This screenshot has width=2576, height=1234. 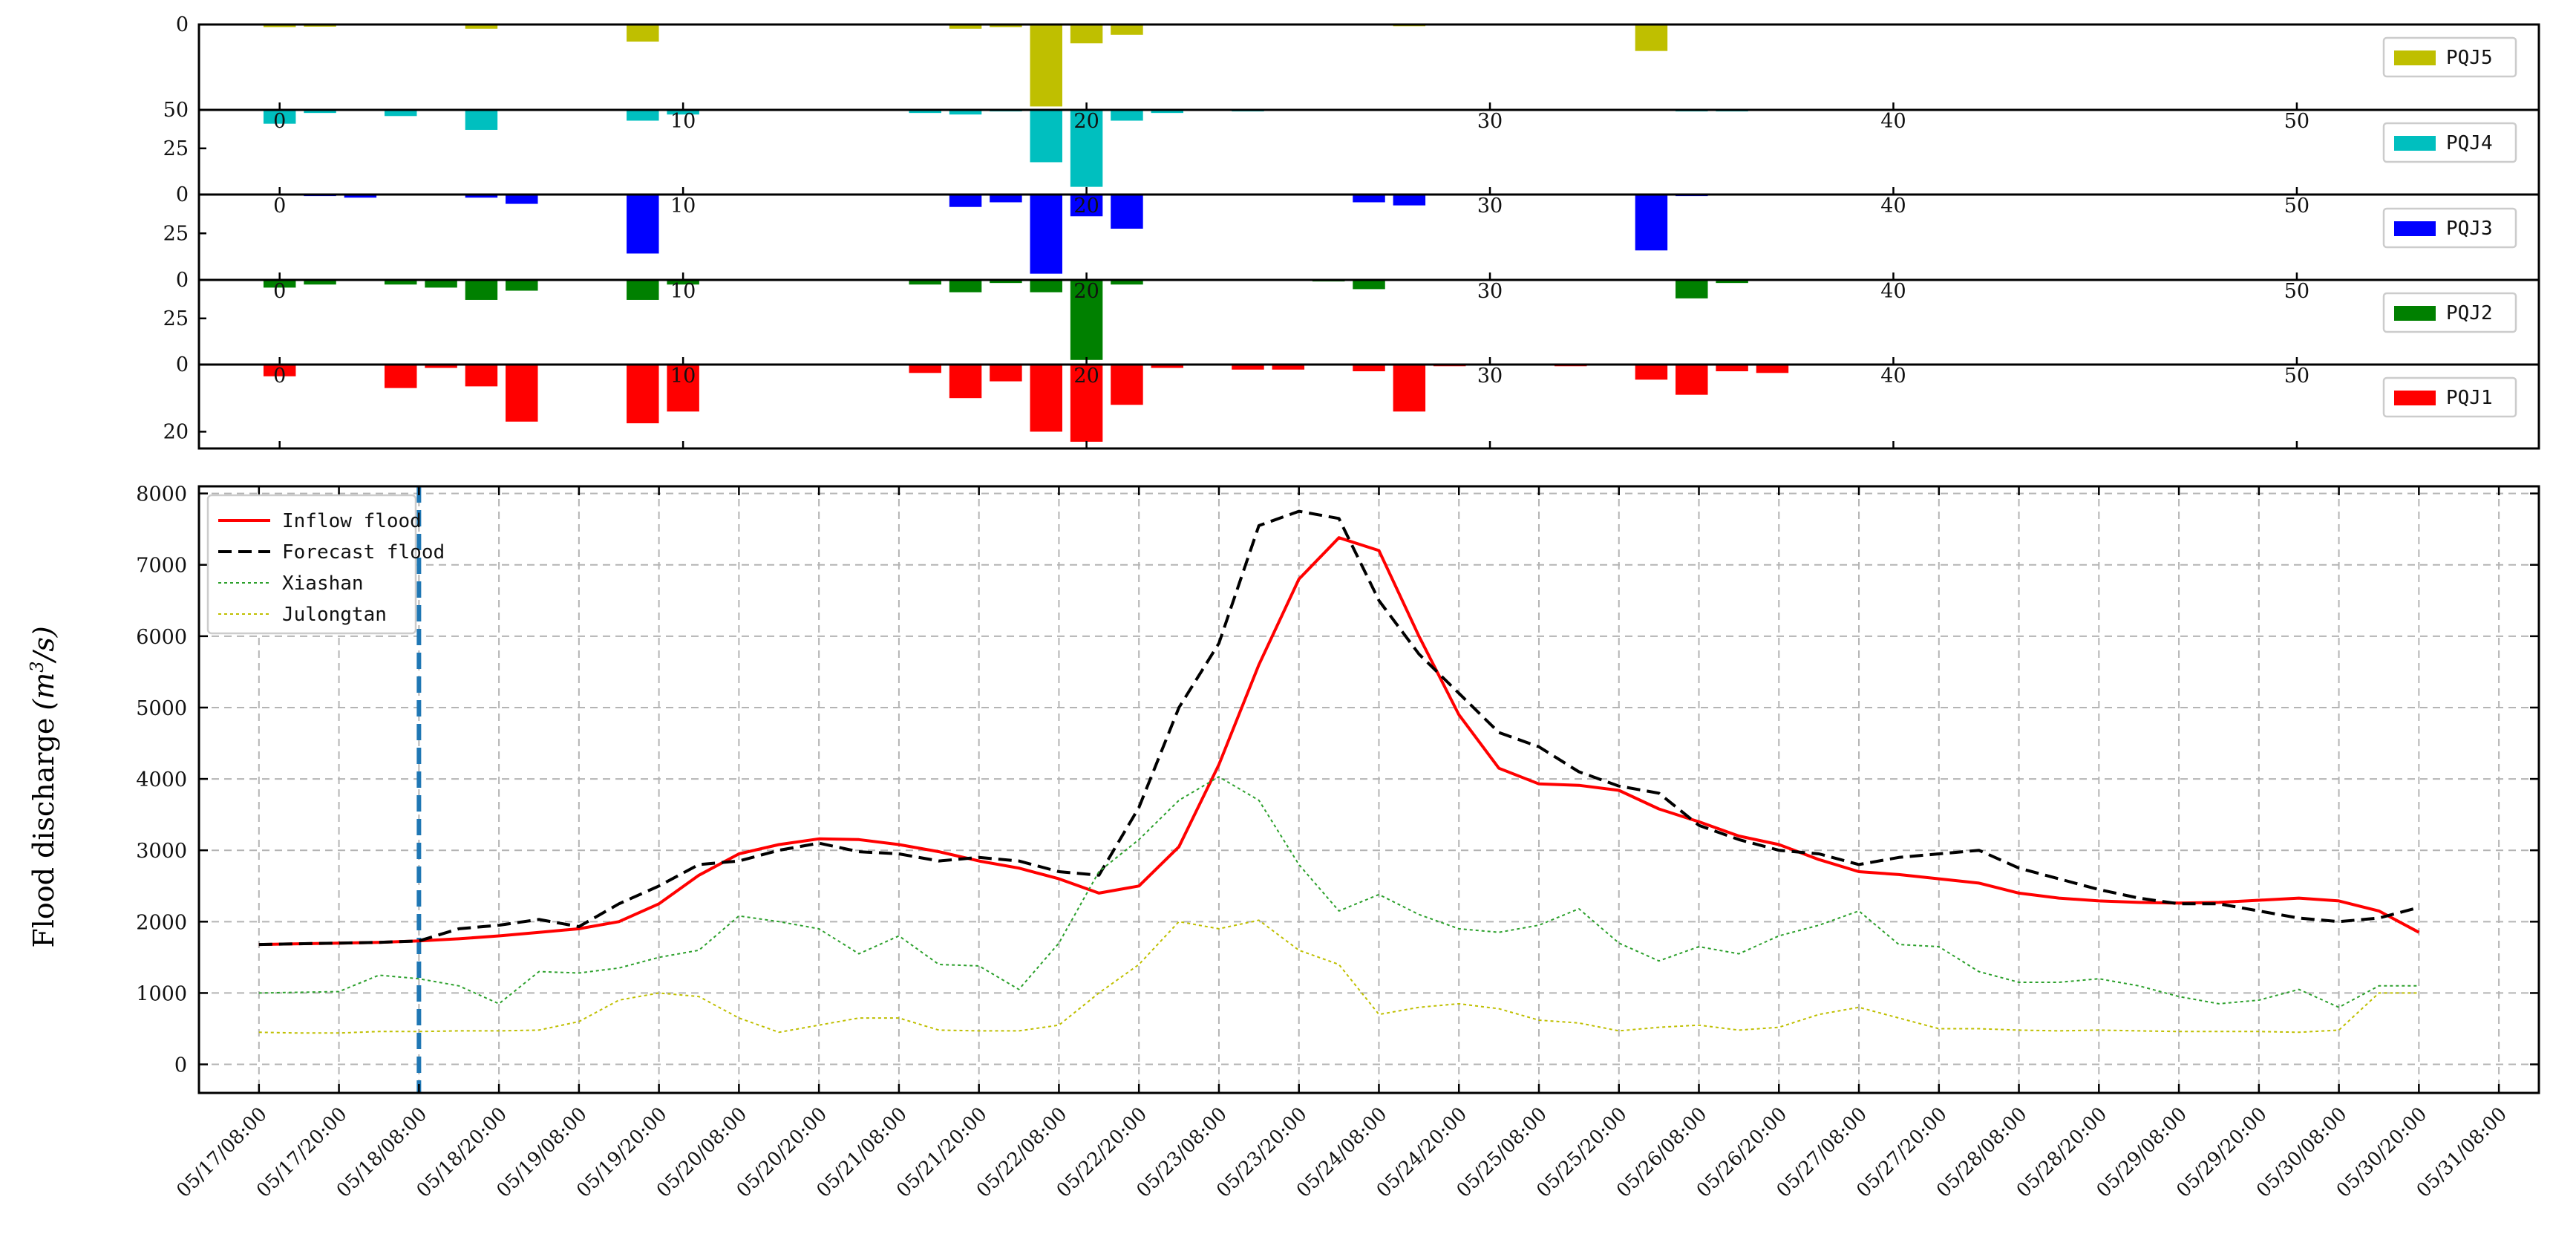 I want to click on y-tick-label: 50, so click(x=176, y=110).